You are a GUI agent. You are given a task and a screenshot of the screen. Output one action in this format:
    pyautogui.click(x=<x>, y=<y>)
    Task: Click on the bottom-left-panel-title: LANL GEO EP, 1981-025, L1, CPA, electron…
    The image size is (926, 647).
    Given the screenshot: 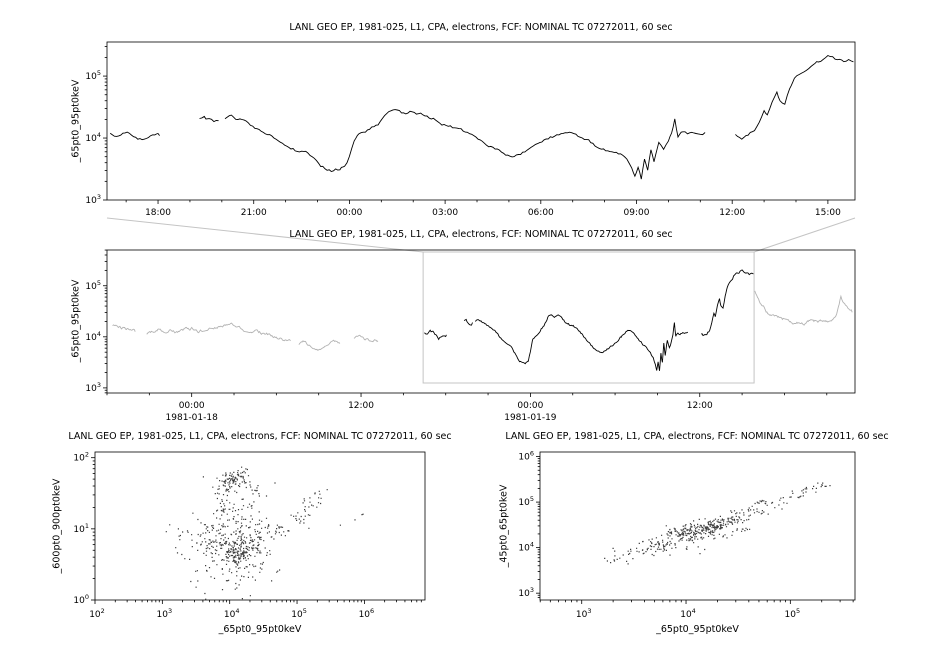 What is the action you would take?
    pyautogui.click(x=260, y=436)
    